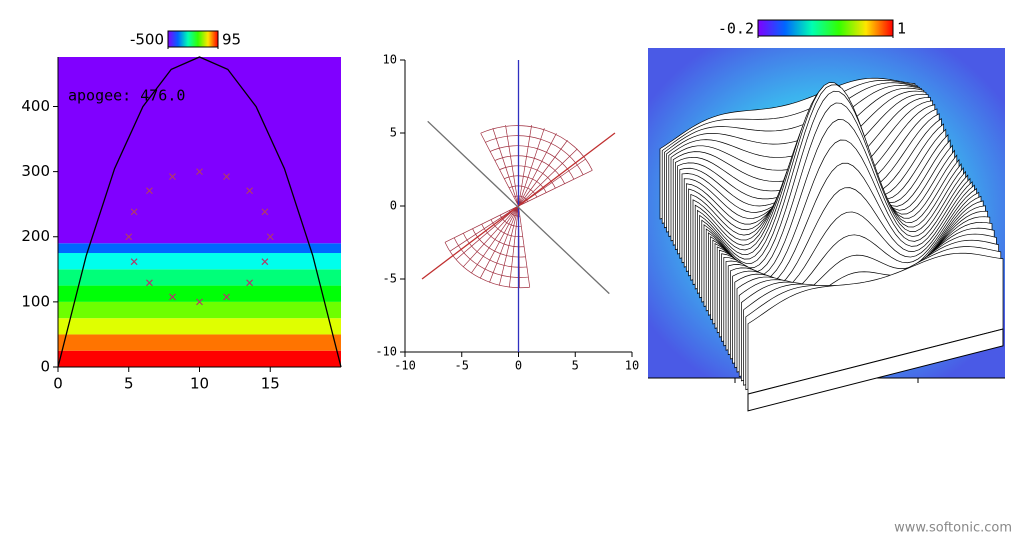 The width and height of the screenshot is (1020, 541). What do you see at coordinates (35, 106) in the screenshot?
I see `y-tick-label: 400` at bounding box center [35, 106].